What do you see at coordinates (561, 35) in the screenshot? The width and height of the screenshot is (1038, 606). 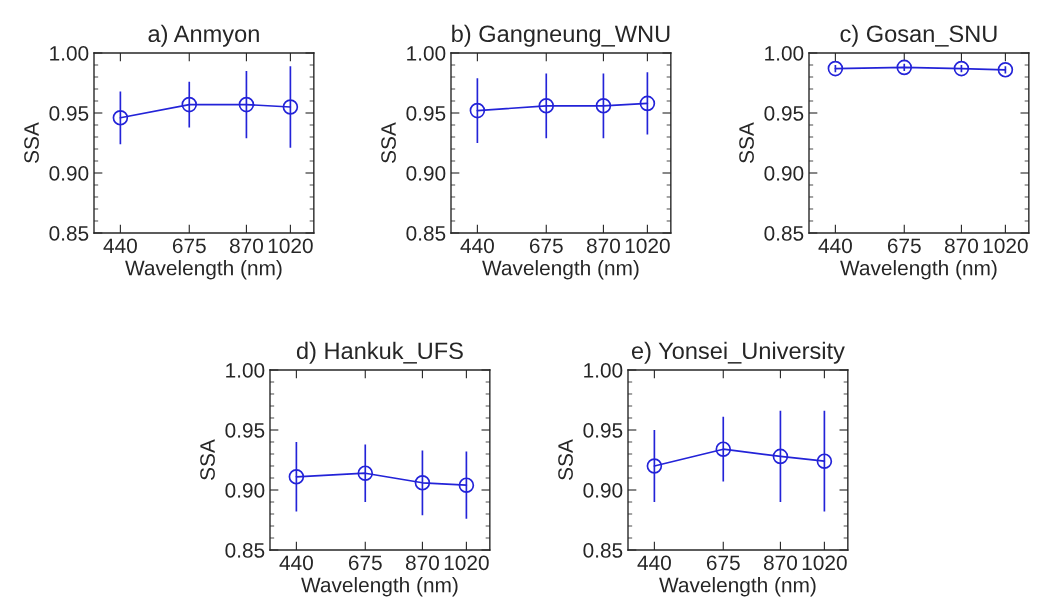 I see `chart-title: b) Gangneung_WNU` at bounding box center [561, 35].